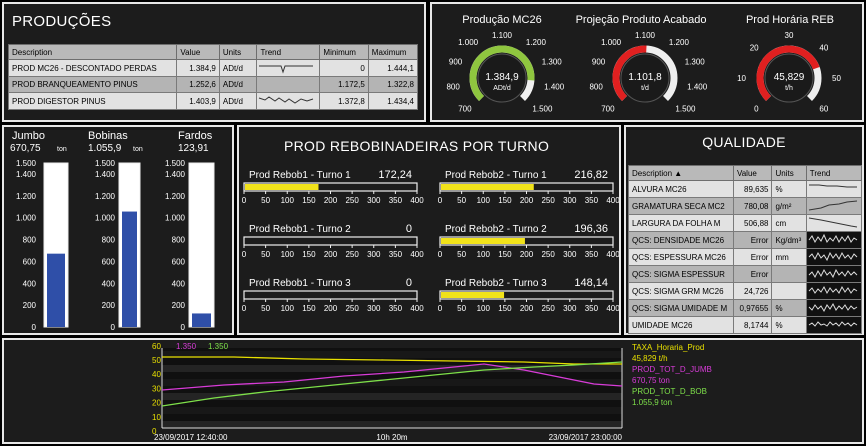 Image resolution: width=866 pixels, height=446 pixels. I want to click on bar-label: Prod Rebob1 - Turno 3, so click(300, 283).